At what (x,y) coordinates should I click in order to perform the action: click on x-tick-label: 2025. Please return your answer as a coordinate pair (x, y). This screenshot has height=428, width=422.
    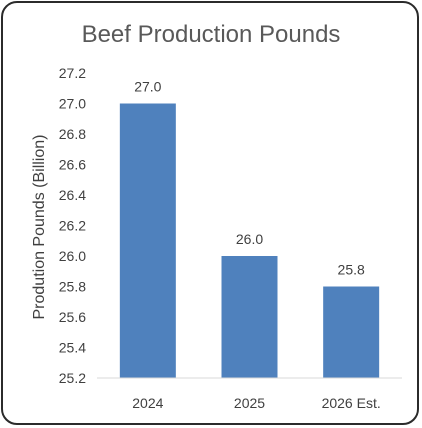
    Looking at the image, I should click on (249, 403).